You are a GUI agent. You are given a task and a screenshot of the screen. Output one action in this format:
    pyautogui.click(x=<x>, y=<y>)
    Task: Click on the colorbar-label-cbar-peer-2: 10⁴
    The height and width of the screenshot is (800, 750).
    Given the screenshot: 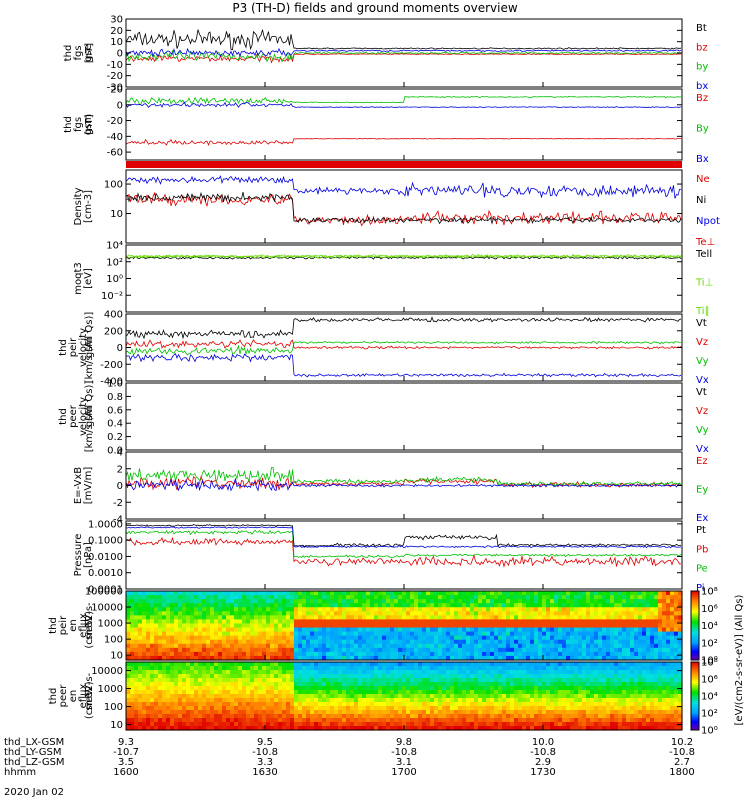 What is the action you would take?
    pyautogui.click(x=709, y=697)
    